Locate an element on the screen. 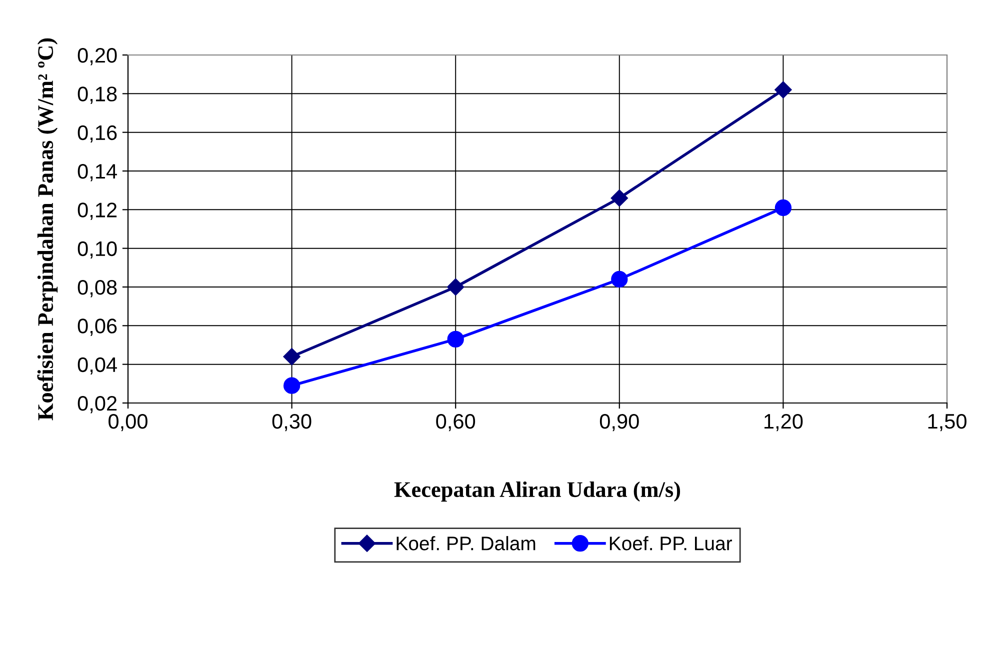  y-tick-label: 0,16 is located at coordinates (97, 134).